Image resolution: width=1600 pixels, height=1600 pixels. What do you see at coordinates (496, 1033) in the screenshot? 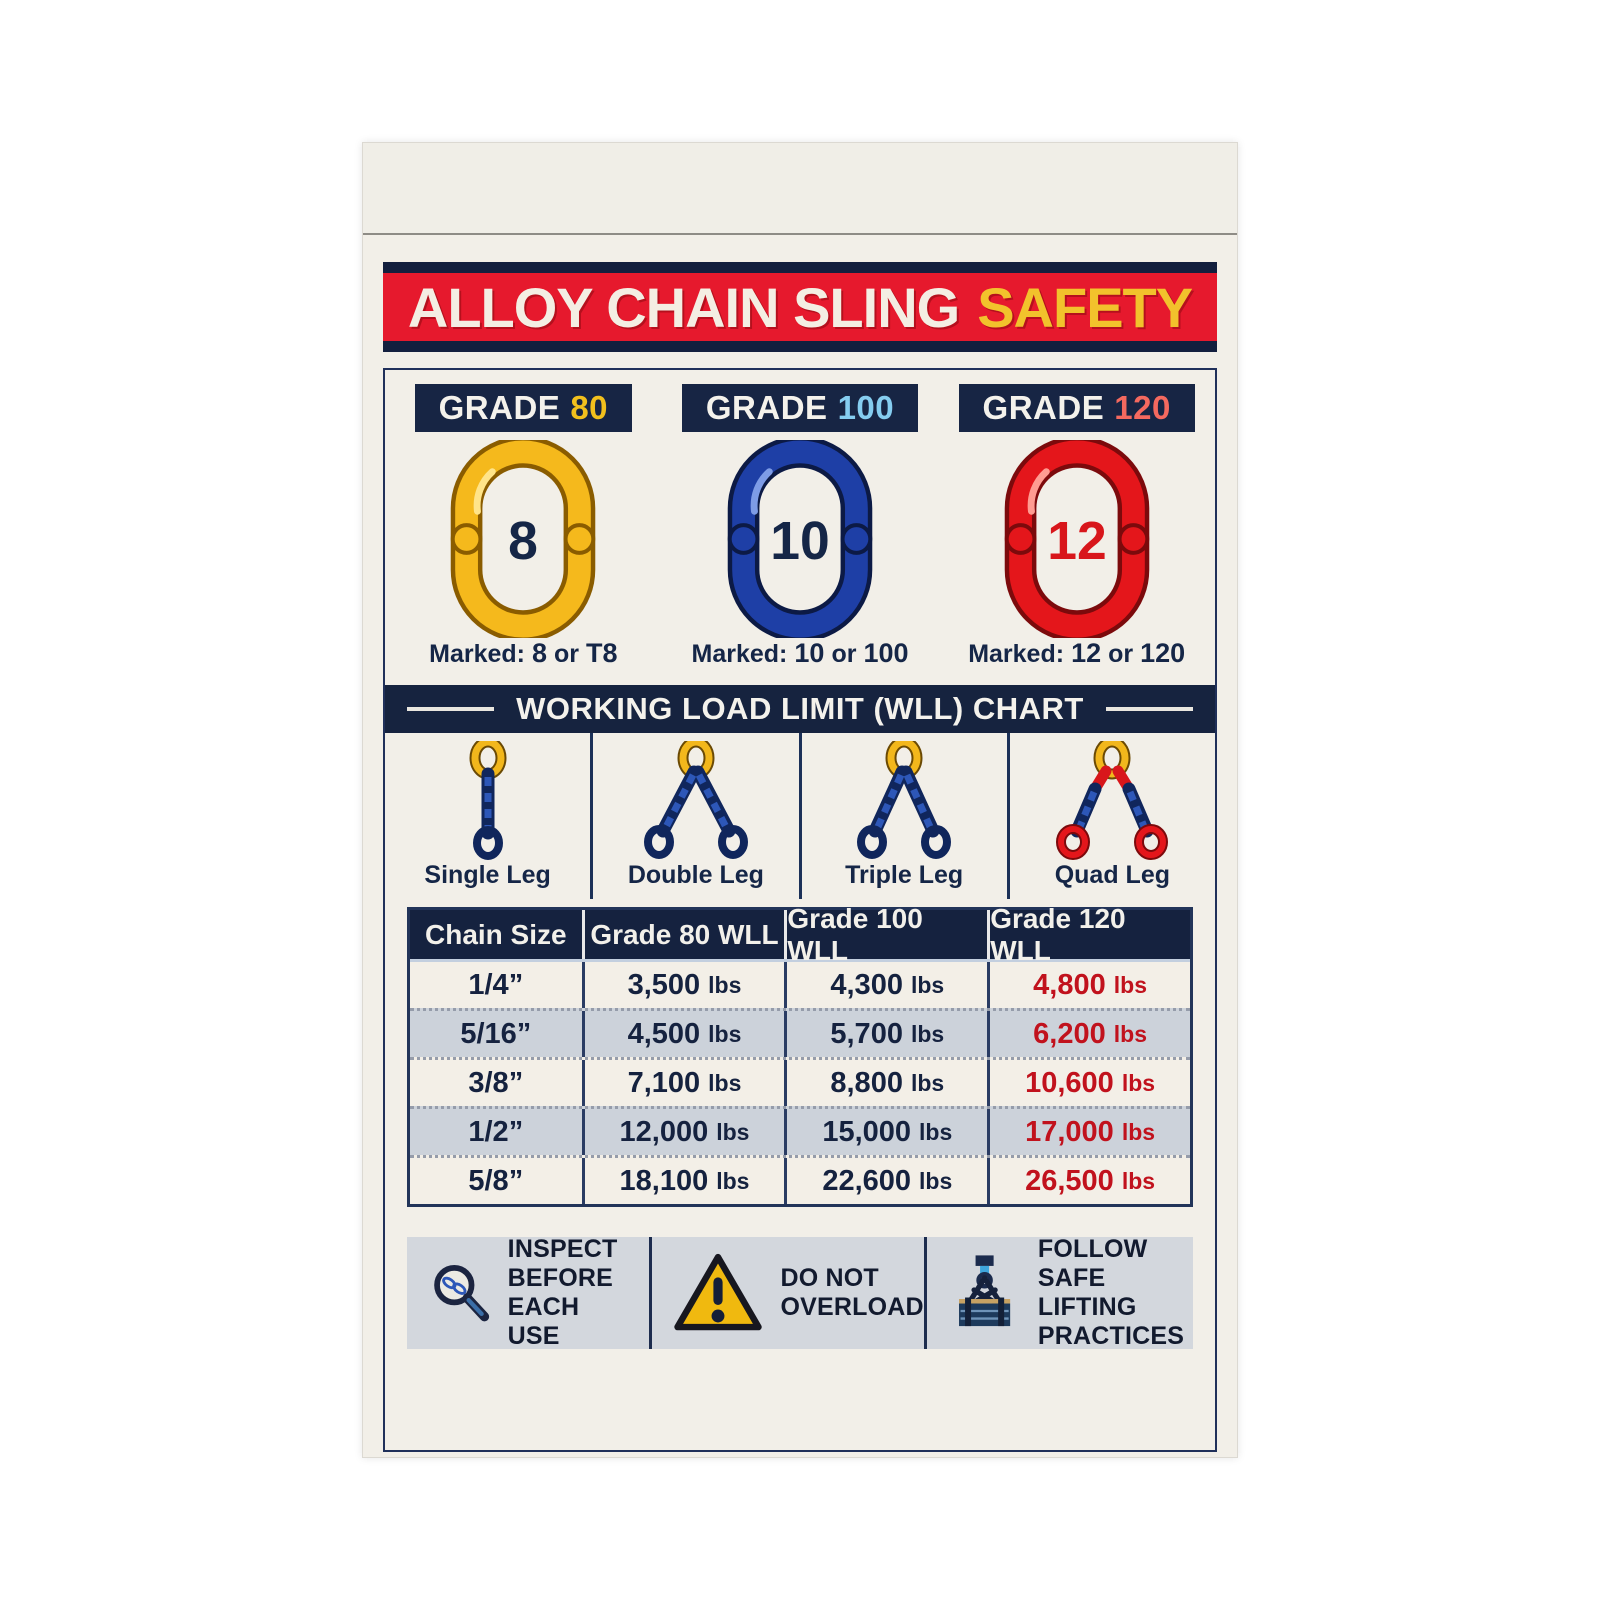
I see `chain-size-cell: 5/16”` at bounding box center [496, 1033].